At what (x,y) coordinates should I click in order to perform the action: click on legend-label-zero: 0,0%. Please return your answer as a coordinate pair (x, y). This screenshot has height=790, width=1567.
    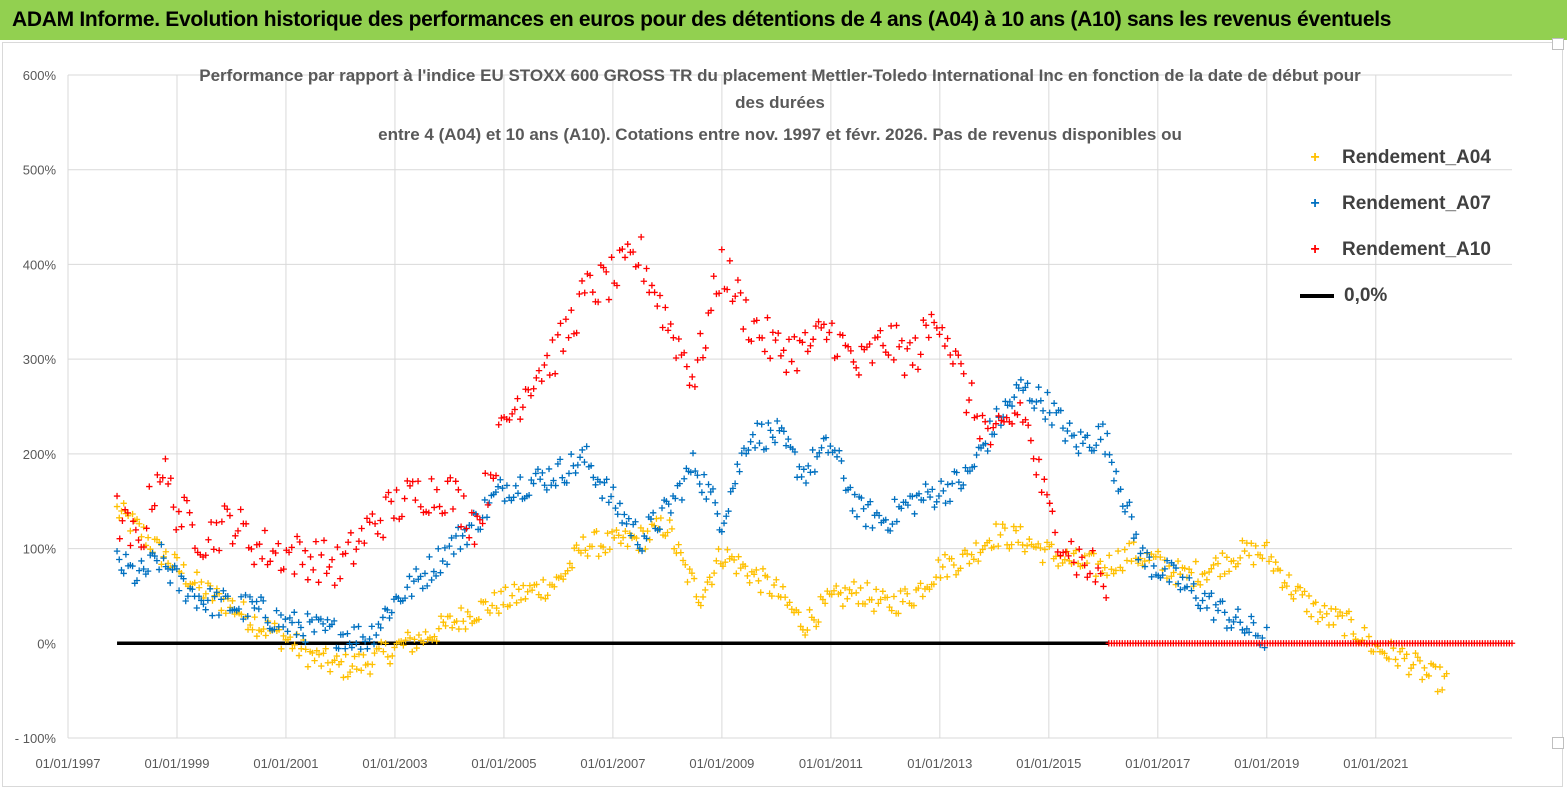
    Looking at the image, I should click on (1366, 295).